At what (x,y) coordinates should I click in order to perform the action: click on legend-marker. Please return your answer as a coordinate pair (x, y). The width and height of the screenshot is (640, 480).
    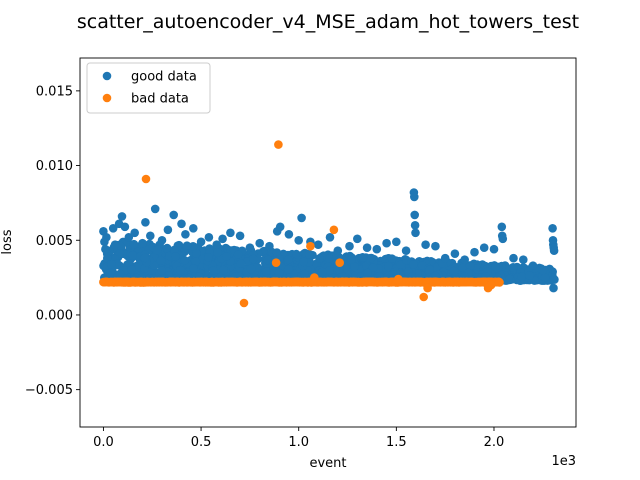
    Looking at the image, I should click on (107, 98).